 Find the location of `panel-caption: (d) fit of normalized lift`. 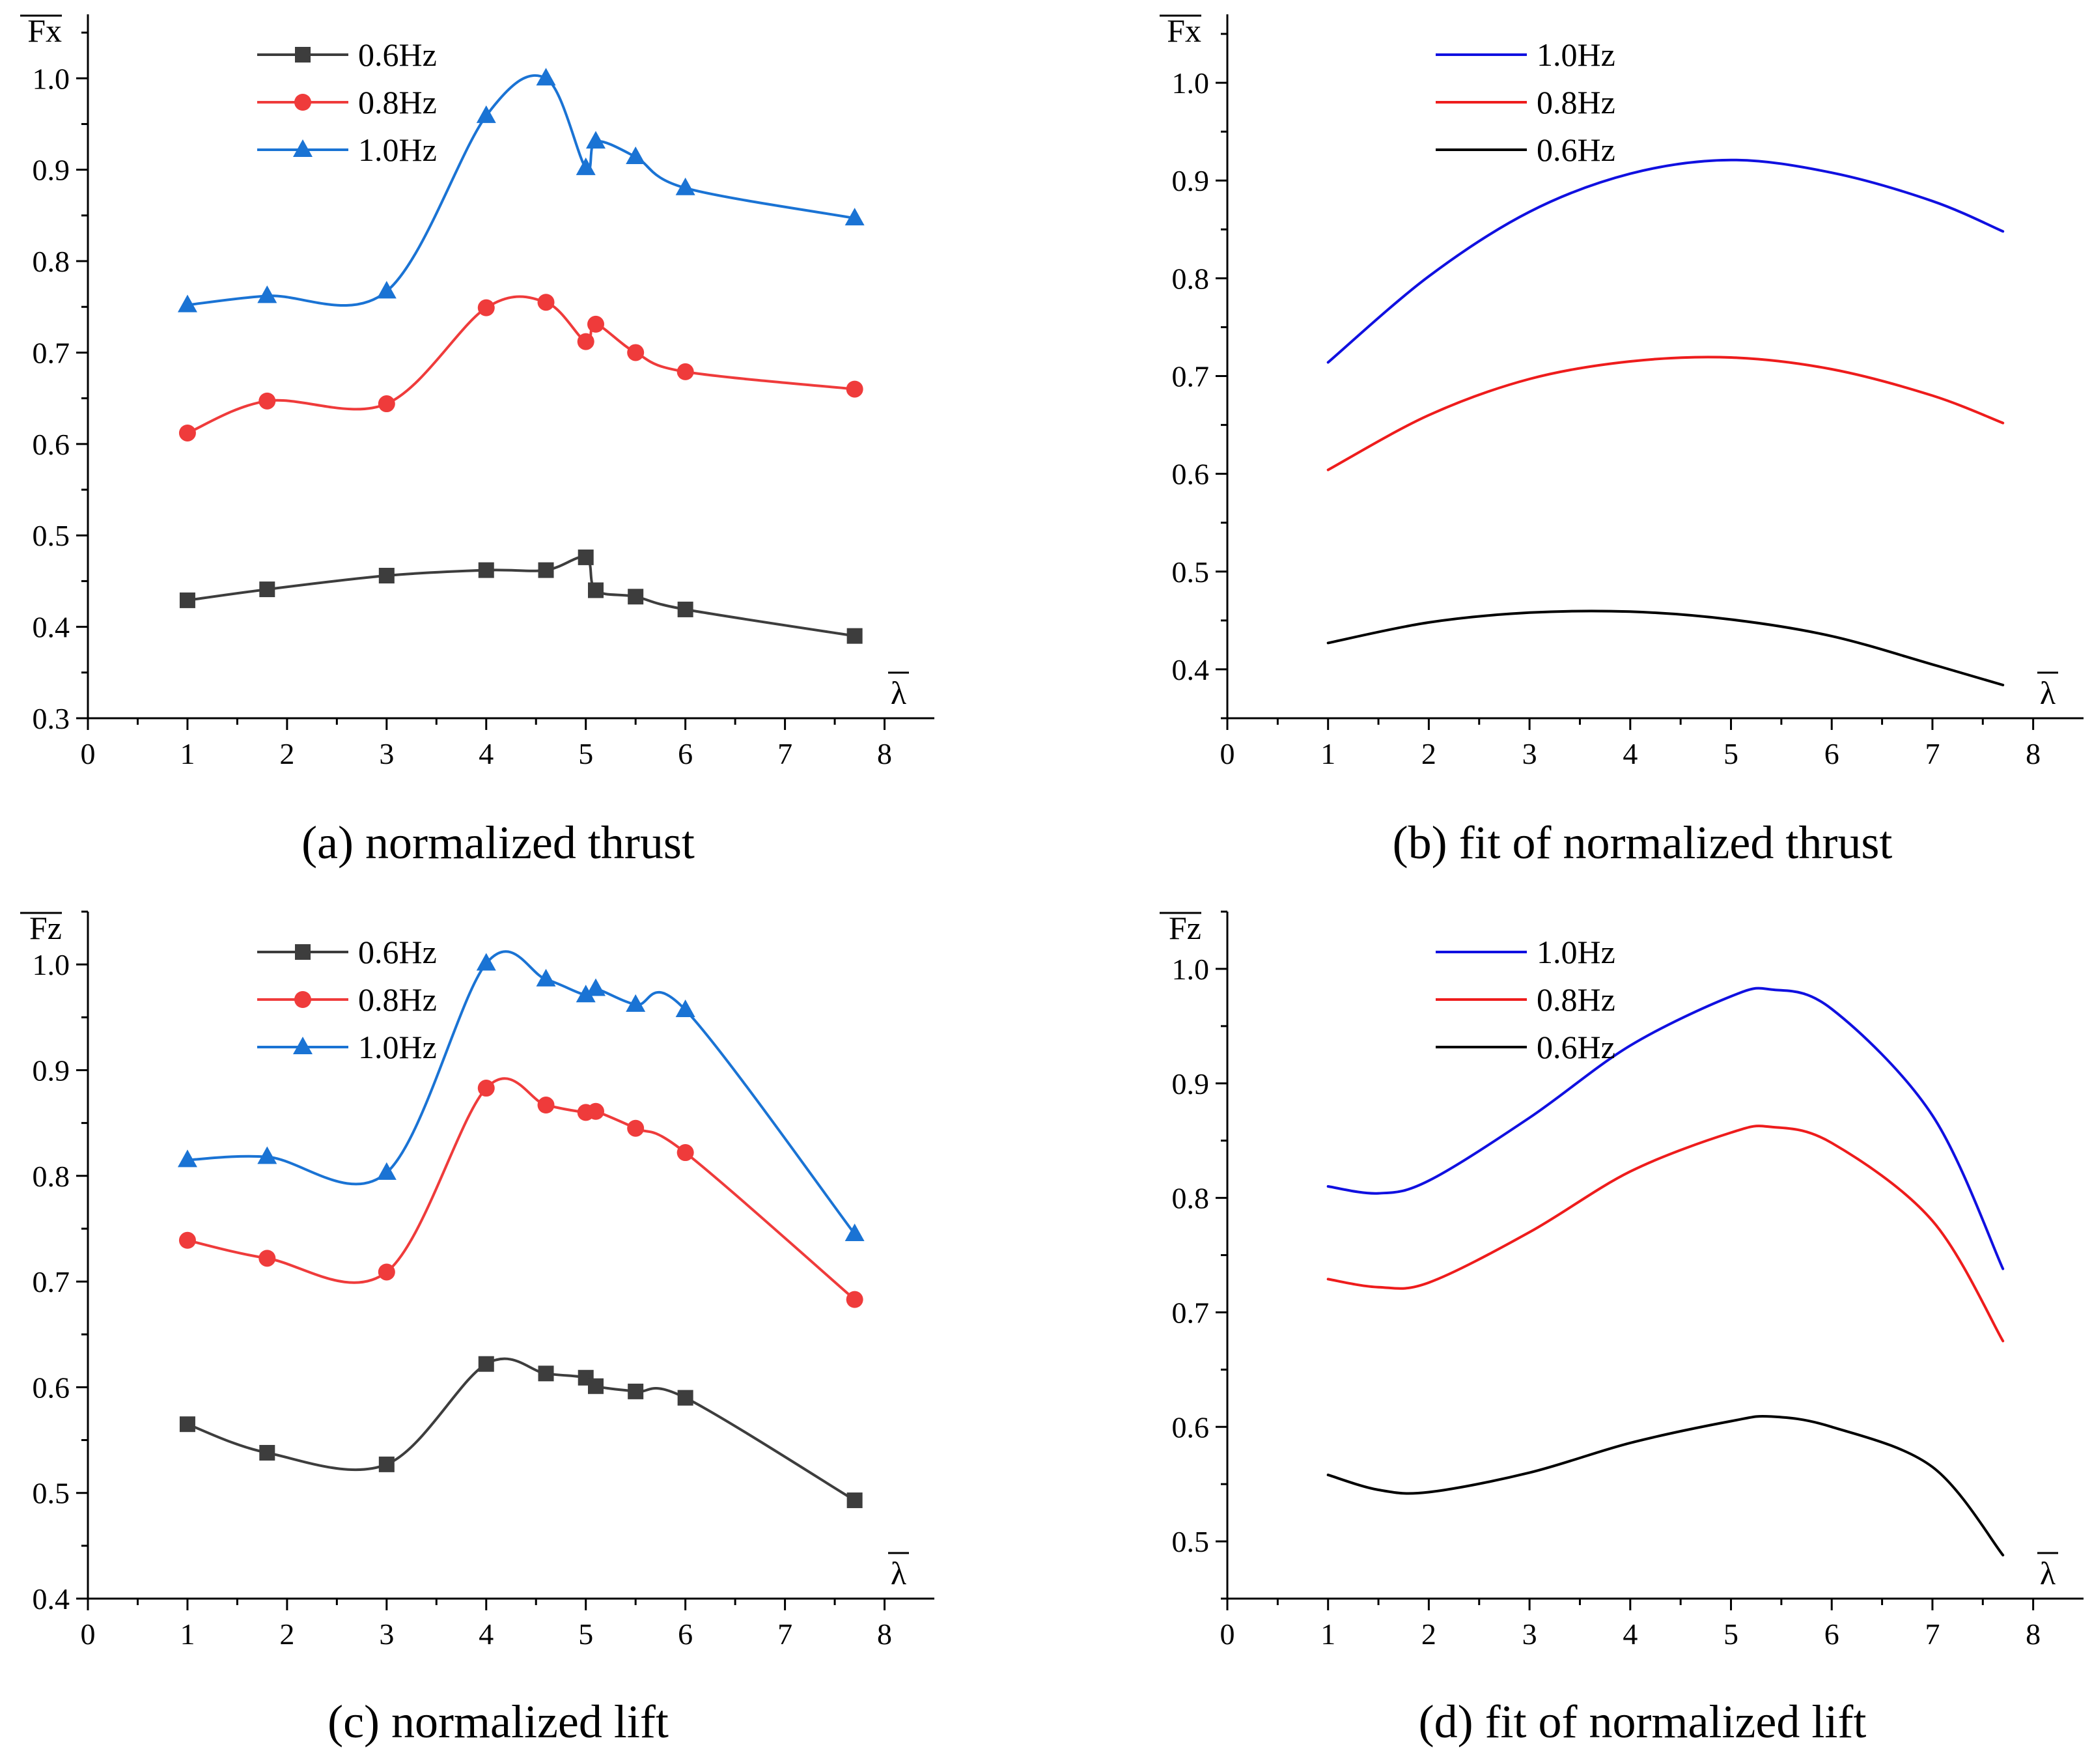

panel-caption: (d) fit of normalized lift is located at coordinates (1643, 1722).